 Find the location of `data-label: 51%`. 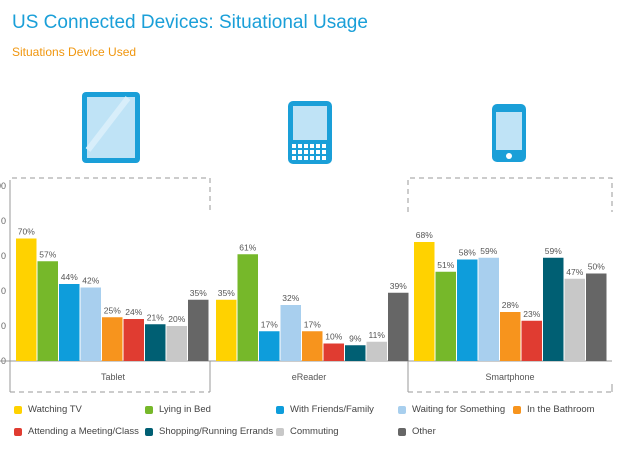

data-label: 51% is located at coordinates (445, 265).